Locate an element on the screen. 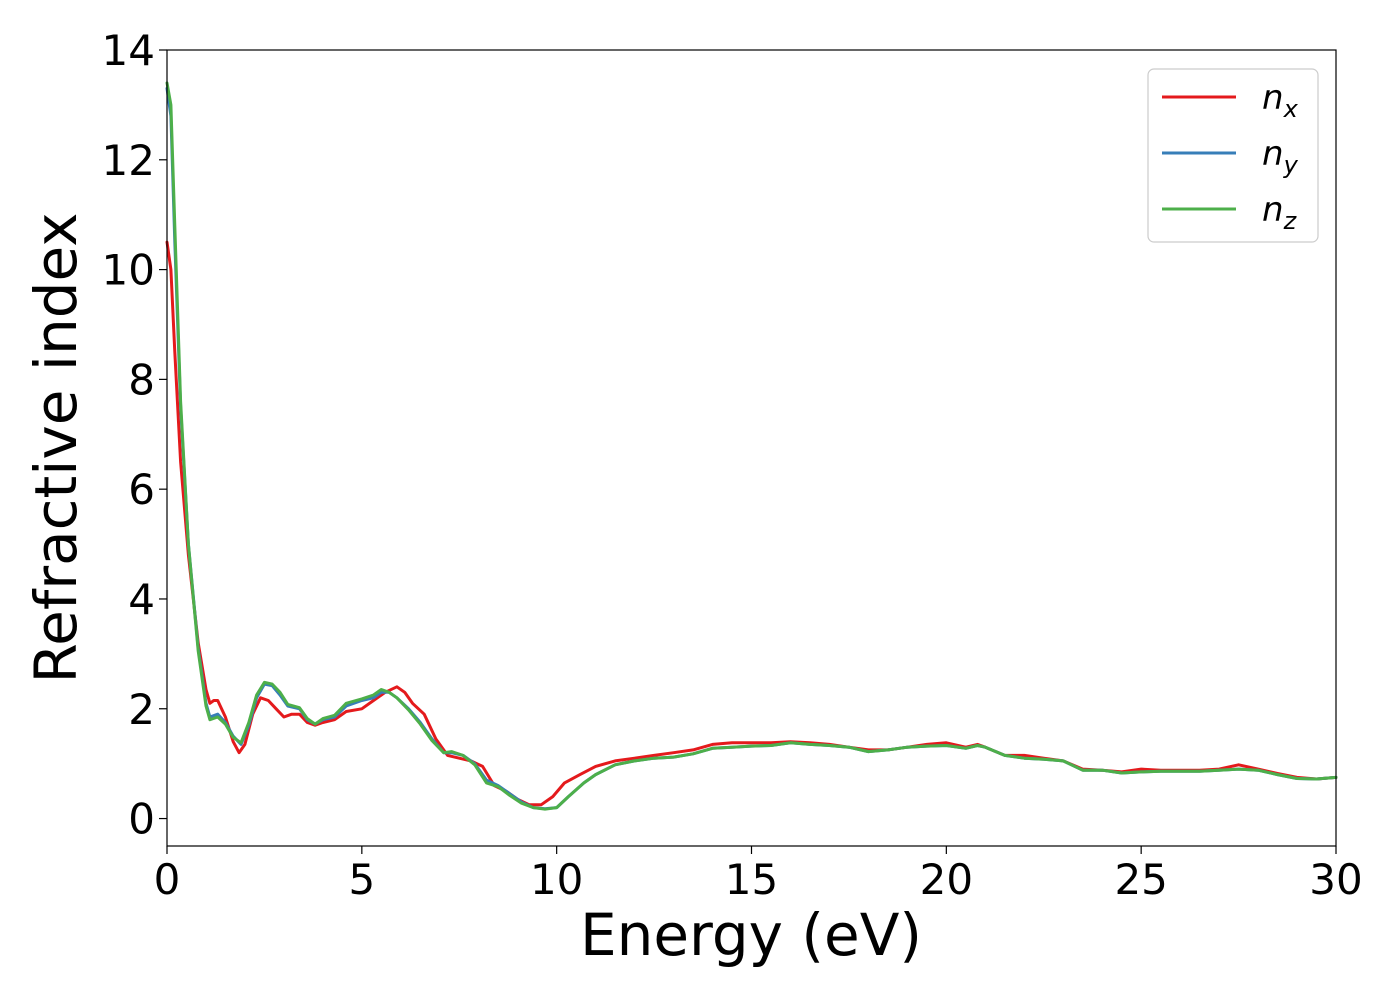 The image size is (1400, 1000). legend-label-y: ny is located at coordinates (1280, 156).